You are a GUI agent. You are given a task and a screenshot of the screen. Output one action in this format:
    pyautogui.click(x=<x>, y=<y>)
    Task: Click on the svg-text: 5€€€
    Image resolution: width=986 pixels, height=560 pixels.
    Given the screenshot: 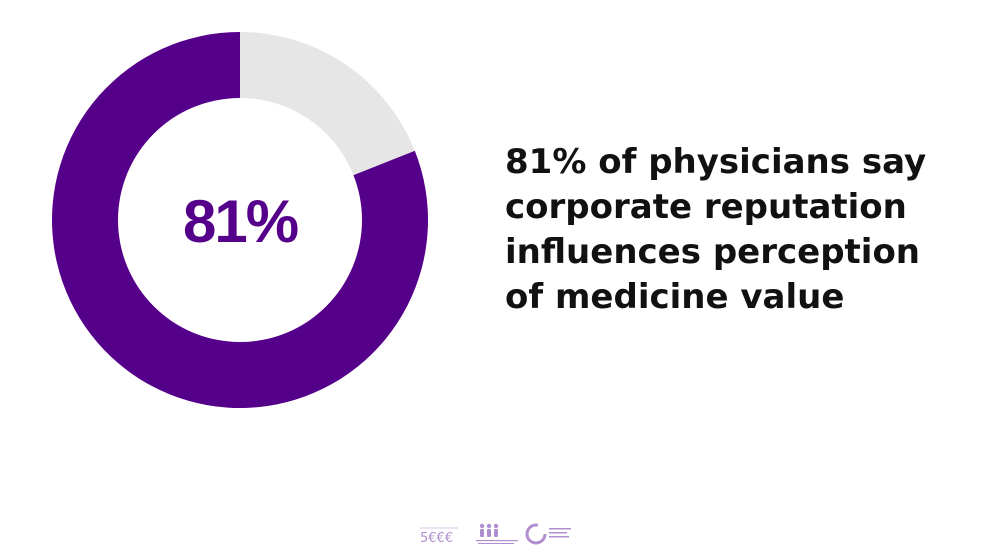 What is the action you would take?
    pyautogui.click(x=436, y=538)
    